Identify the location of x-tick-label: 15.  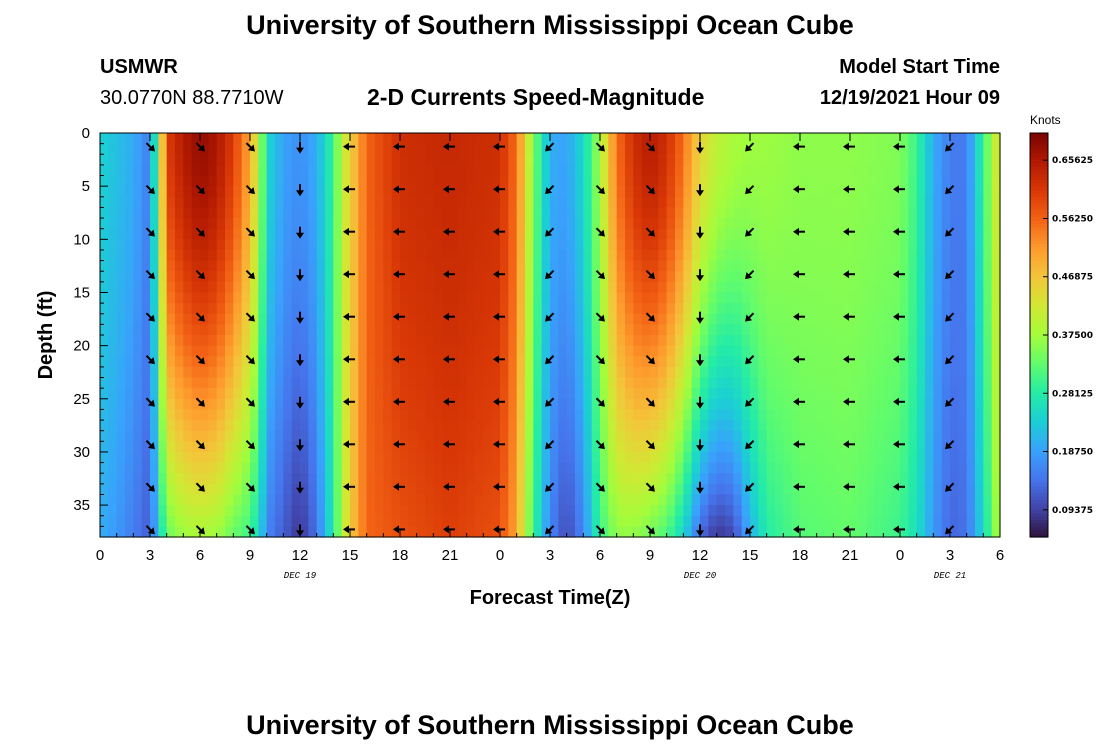
(750, 555).